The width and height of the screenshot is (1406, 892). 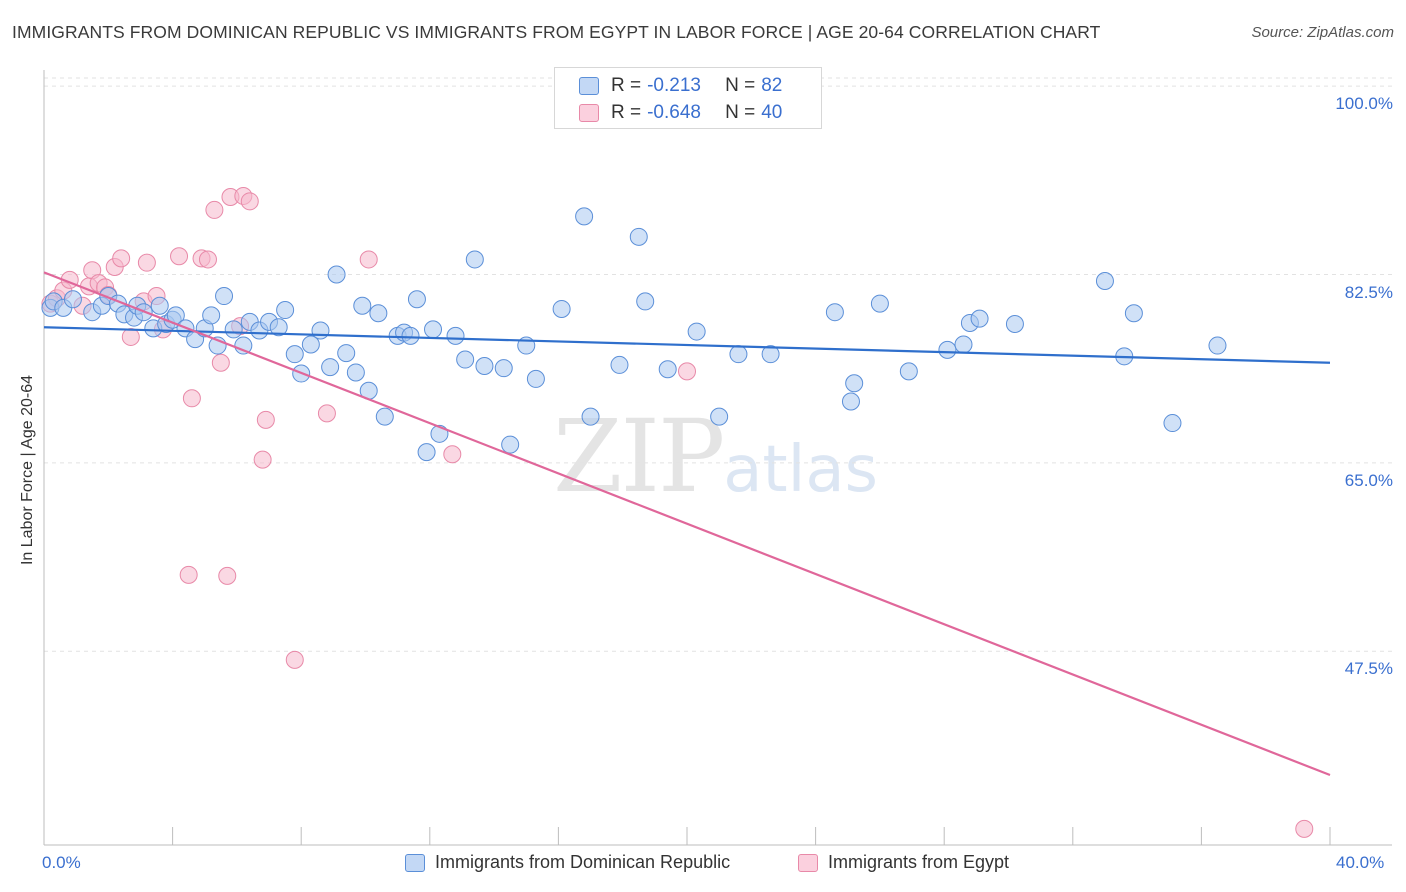 I want to click on correlation-legend: R = -0.213 N = 82 R = -0.648 N = 40, so click(x=688, y=98).